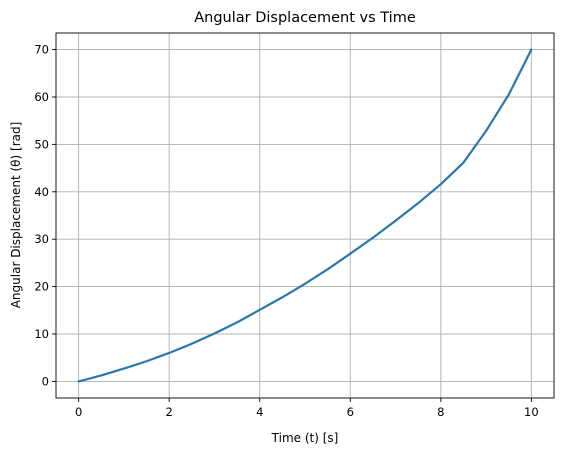 The width and height of the screenshot is (562, 455). Describe the element at coordinates (41, 287) in the screenshot. I see `y-tick-label: 20` at that location.